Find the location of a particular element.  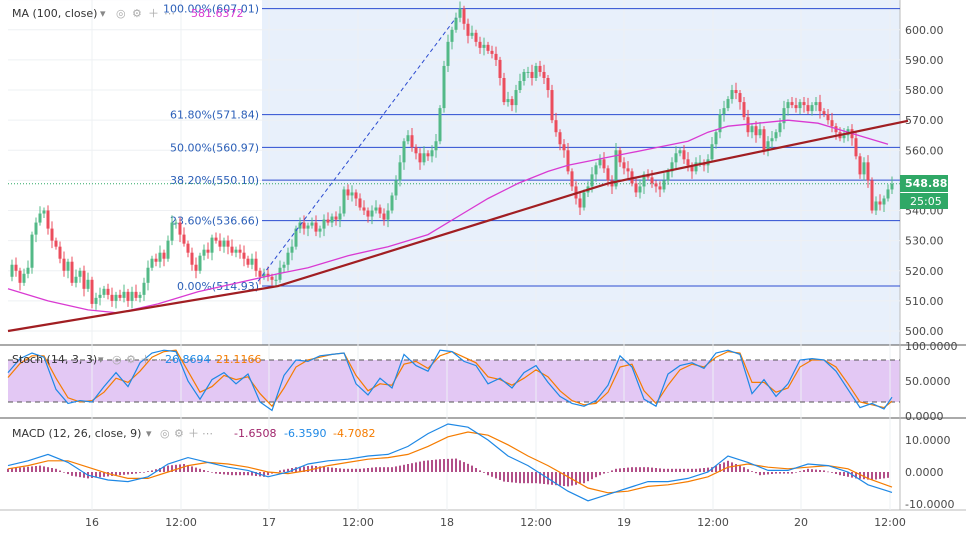

ma-legend: MA (100, close) ▾ ◎ ⚙ ＋ ⋯ 581.6372 is located at coordinates (128, 13).